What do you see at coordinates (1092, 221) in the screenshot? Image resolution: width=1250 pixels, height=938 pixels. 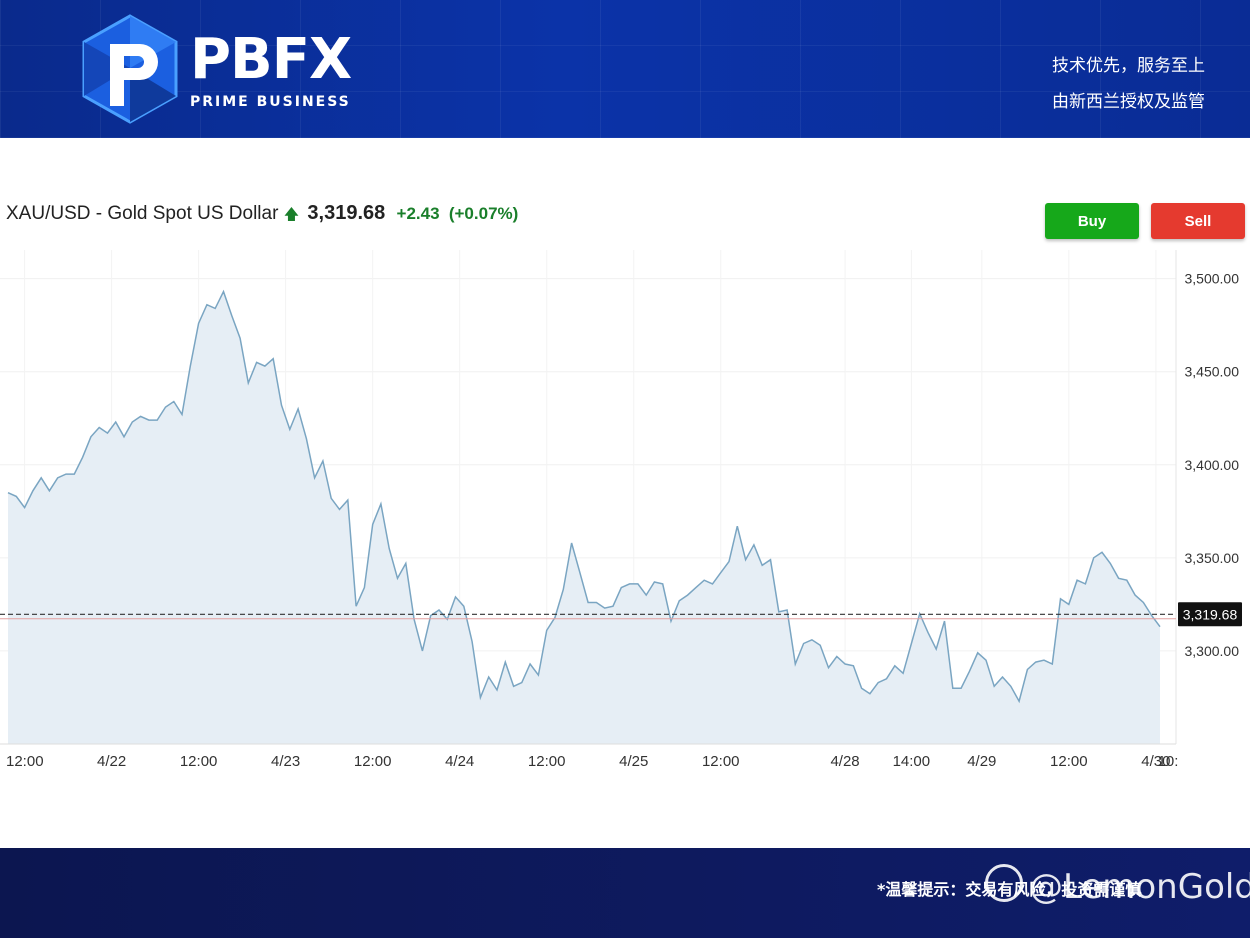 I see `buy-button: Buy` at bounding box center [1092, 221].